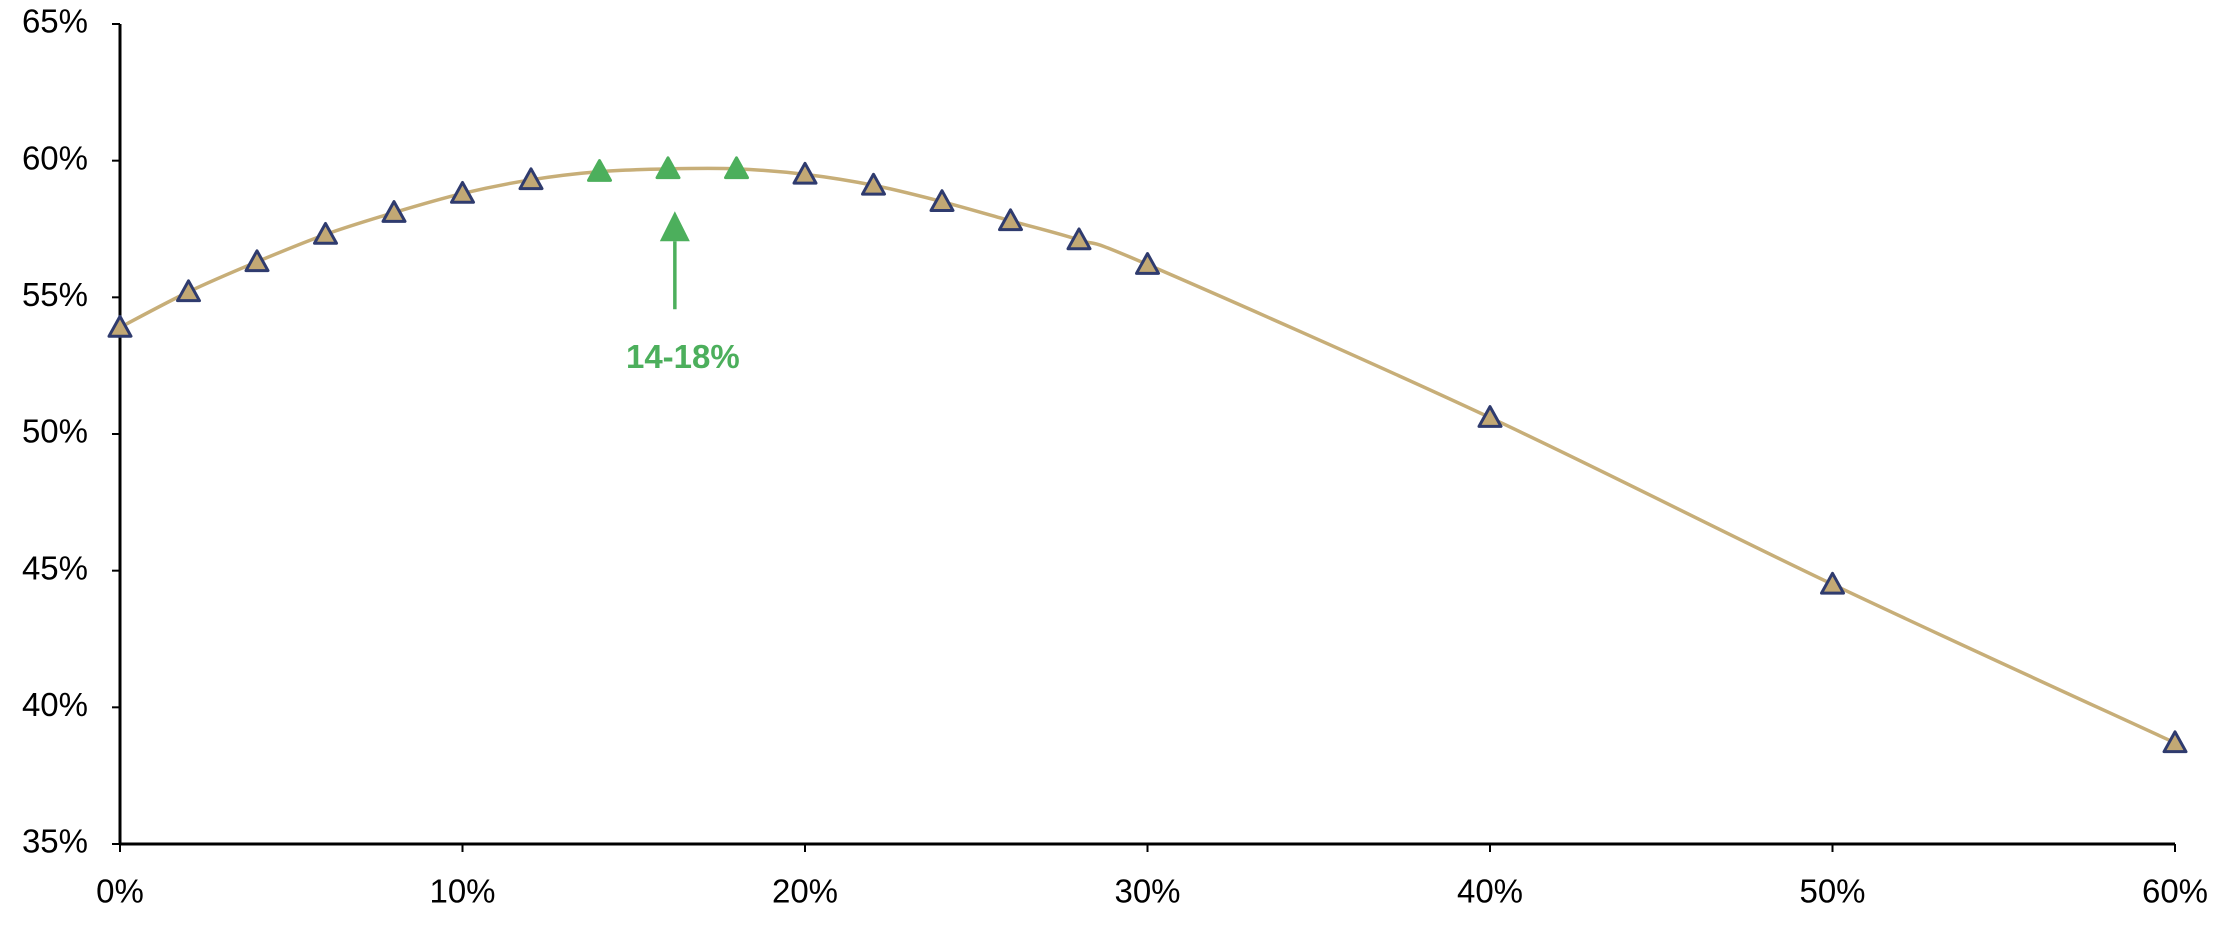  I want to click on x-tick-label: 60%, so click(2175, 891).